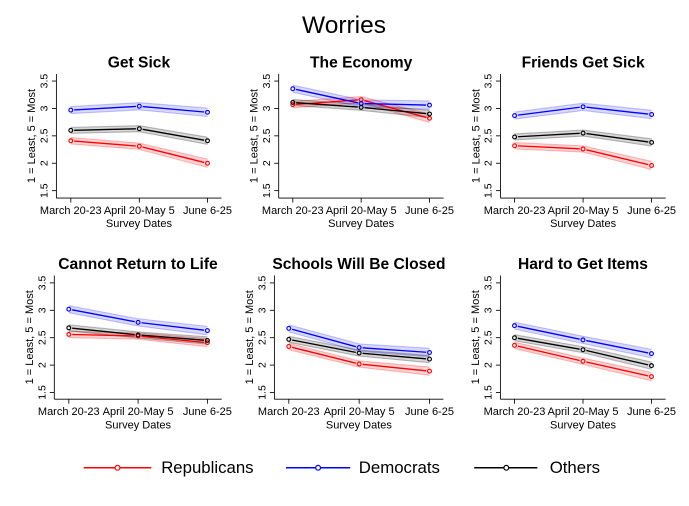  What do you see at coordinates (361, 63) in the screenshot?
I see `svg-text: The Economy` at bounding box center [361, 63].